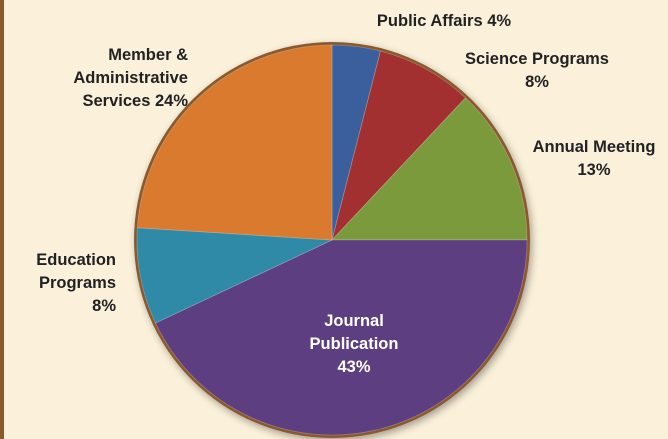 This screenshot has width=668, height=439. What do you see at coordinates (148, 55) in the screenshot?
I see `slice-label-5-line-0: Member &` at bounding box center [148, 55].